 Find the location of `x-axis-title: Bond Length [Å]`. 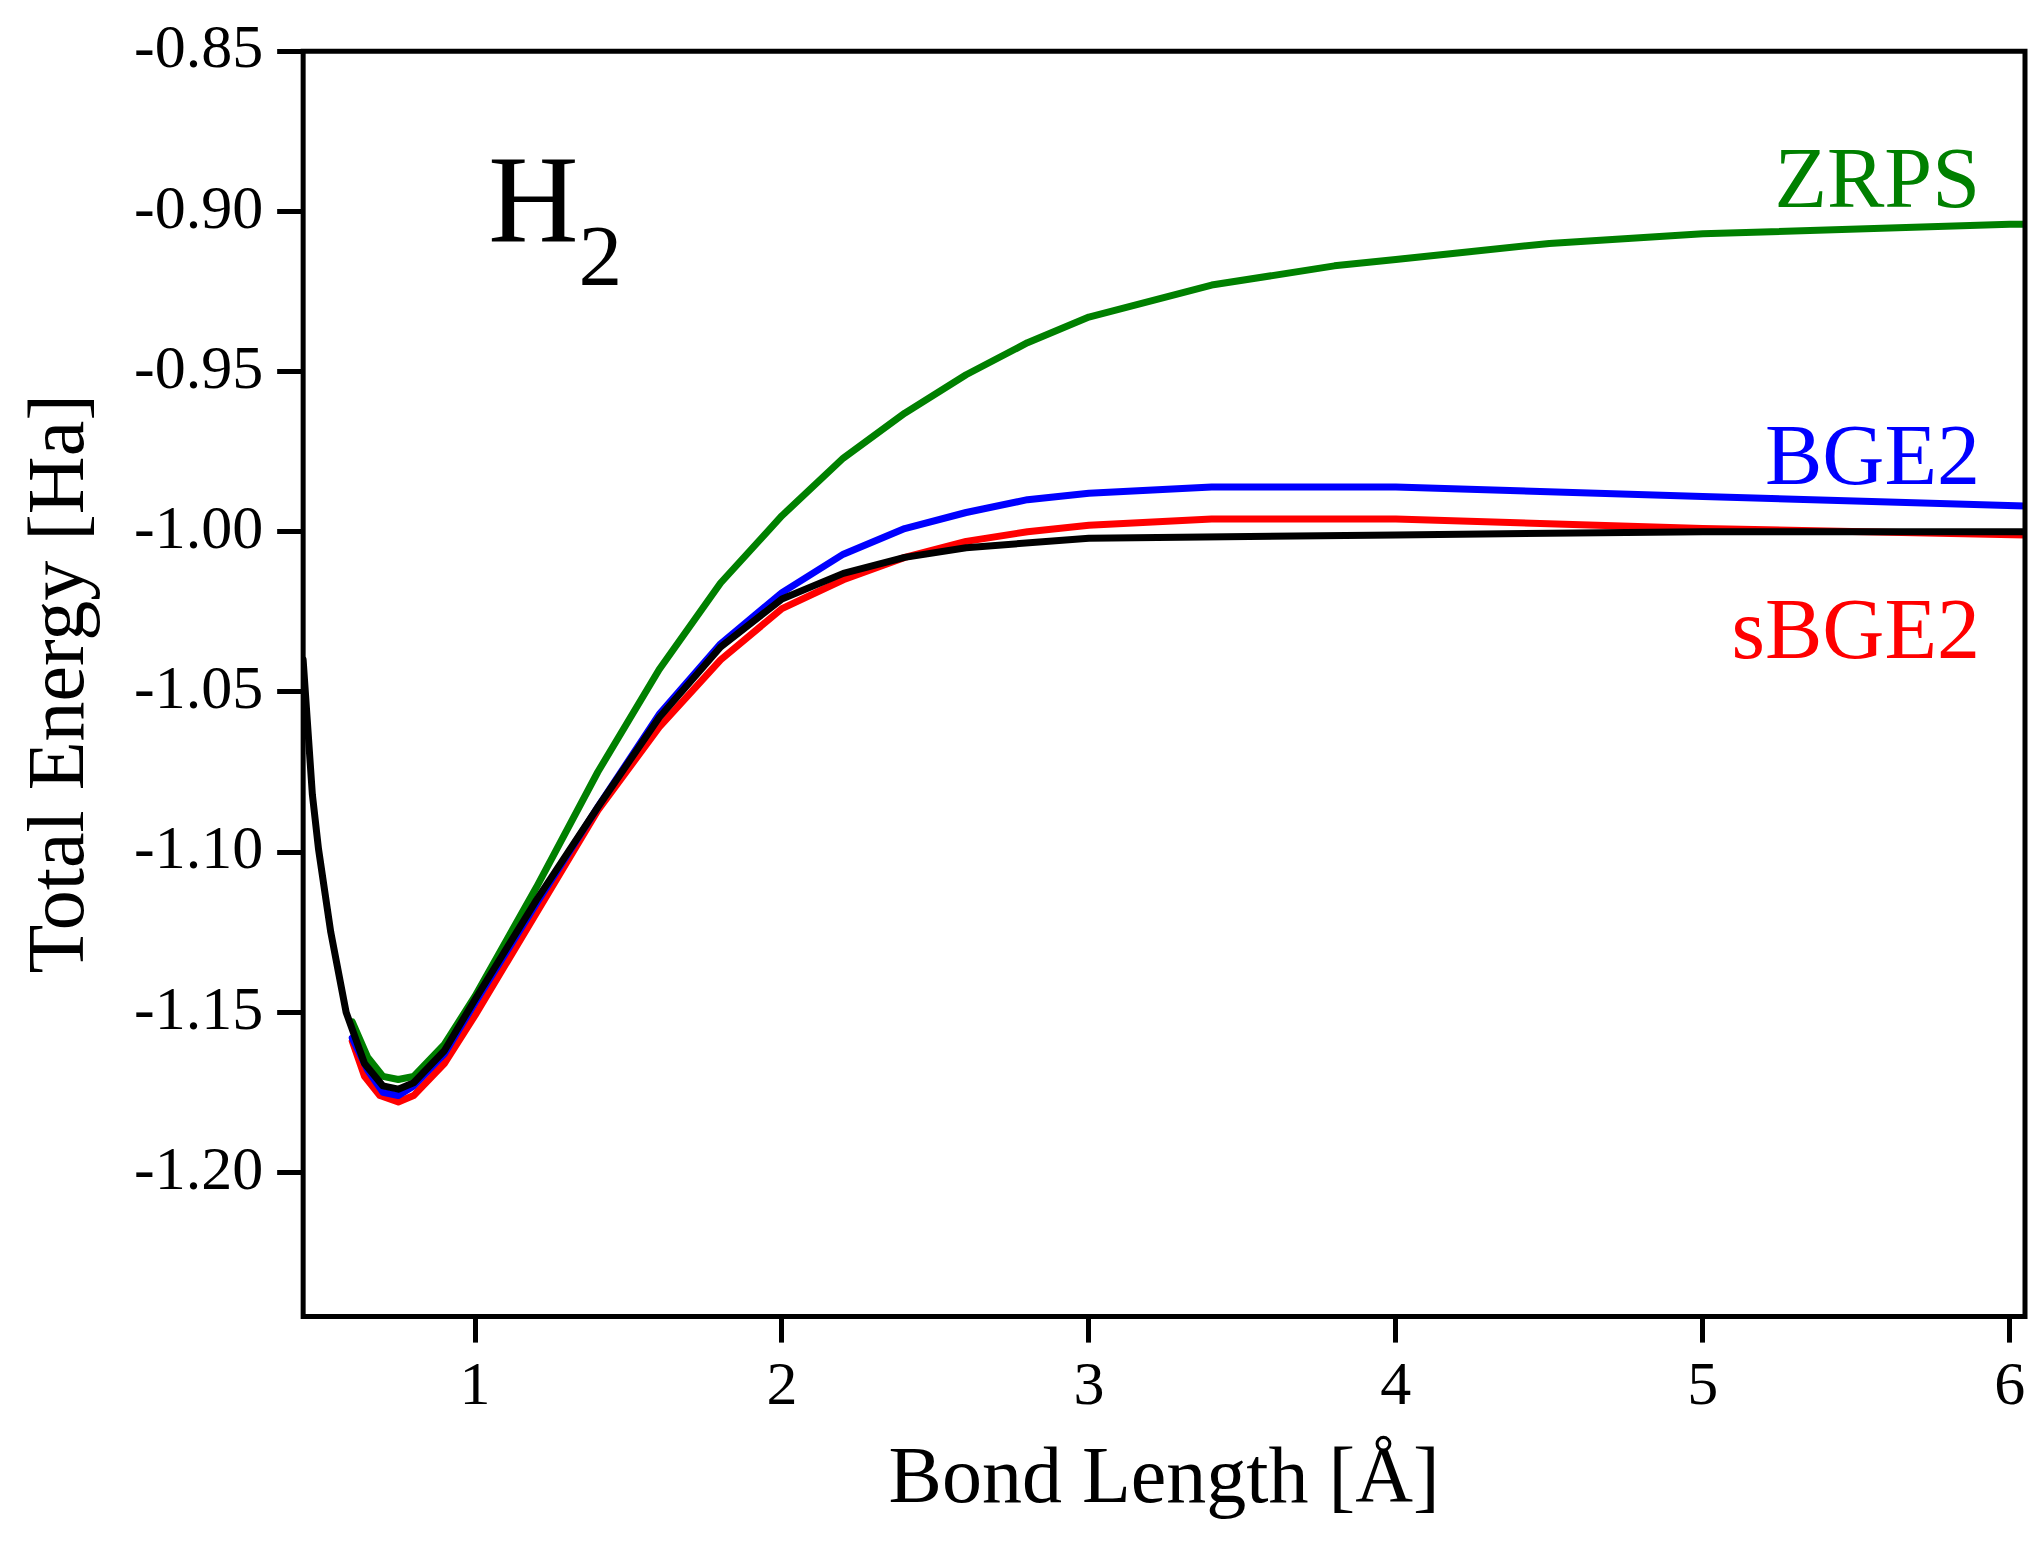

x-axis-title: Bond Length [Å] is located at coordinates (1164, 1475).